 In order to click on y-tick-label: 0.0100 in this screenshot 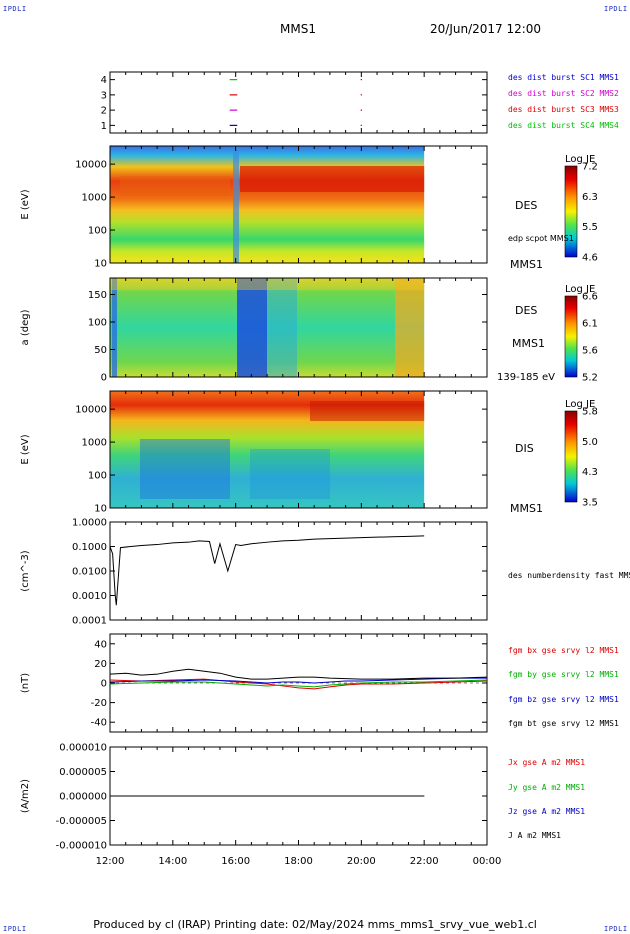, I will do `click(89, 572)`.